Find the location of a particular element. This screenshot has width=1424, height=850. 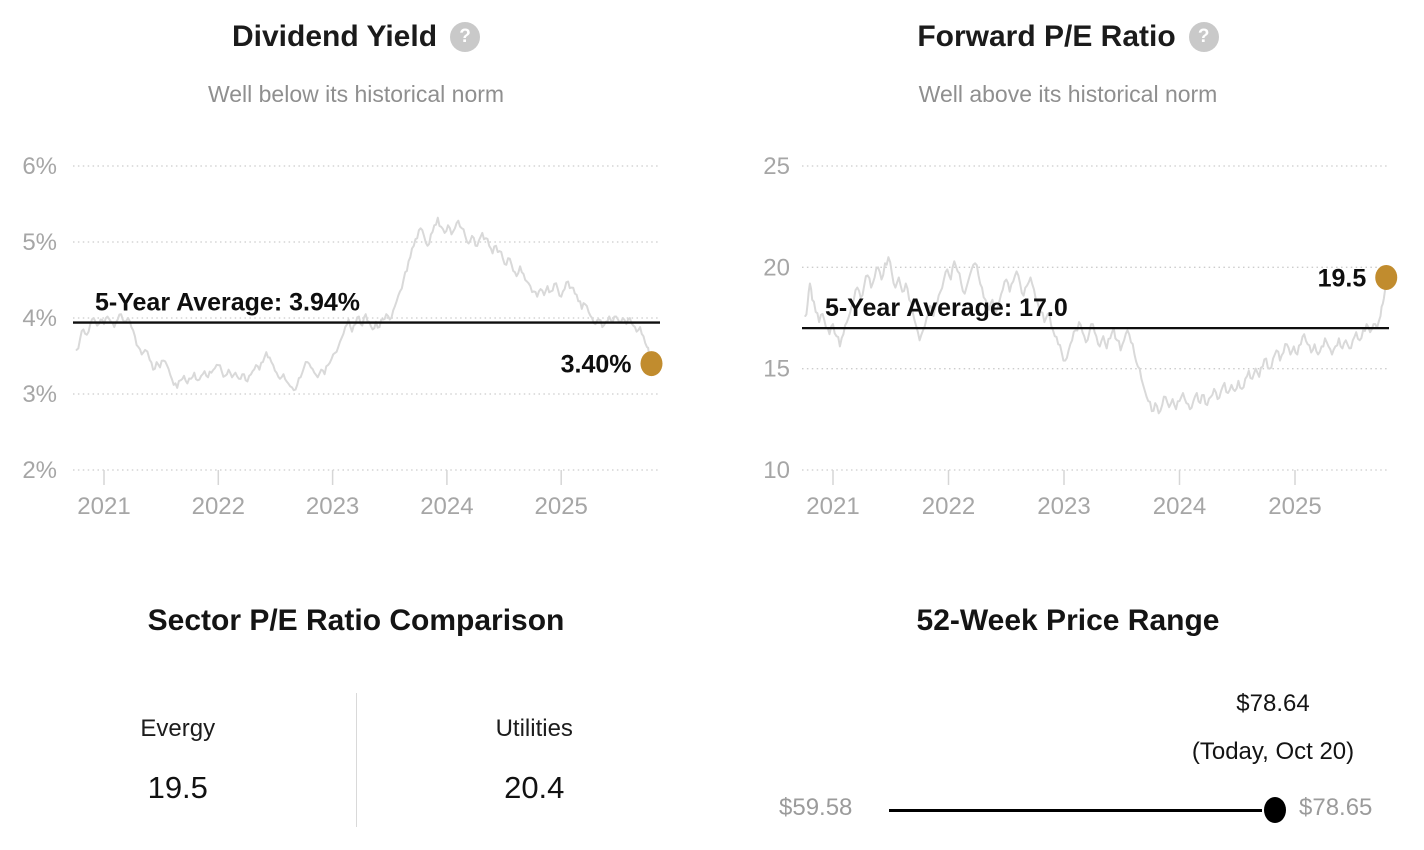

current-price-dot is located at coordinates (1275, 810).